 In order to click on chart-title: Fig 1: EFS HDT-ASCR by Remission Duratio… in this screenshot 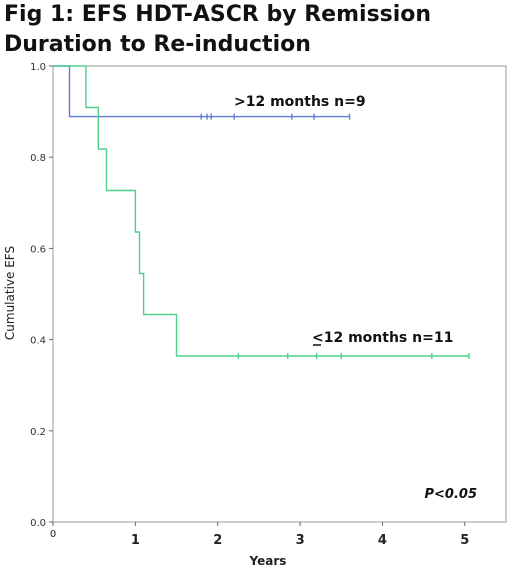, I will do `click(217, 30)`.